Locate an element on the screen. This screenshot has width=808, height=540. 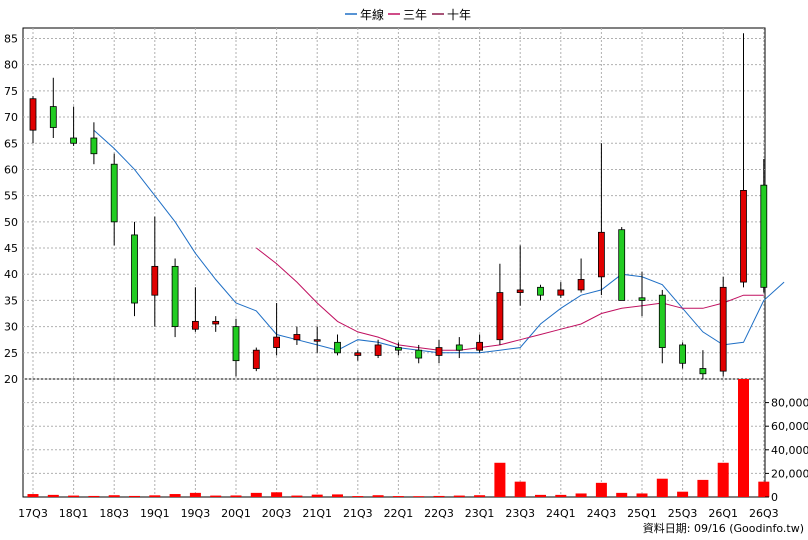
x-tick-label: 23Q1 is located at coordinates (480, 513).